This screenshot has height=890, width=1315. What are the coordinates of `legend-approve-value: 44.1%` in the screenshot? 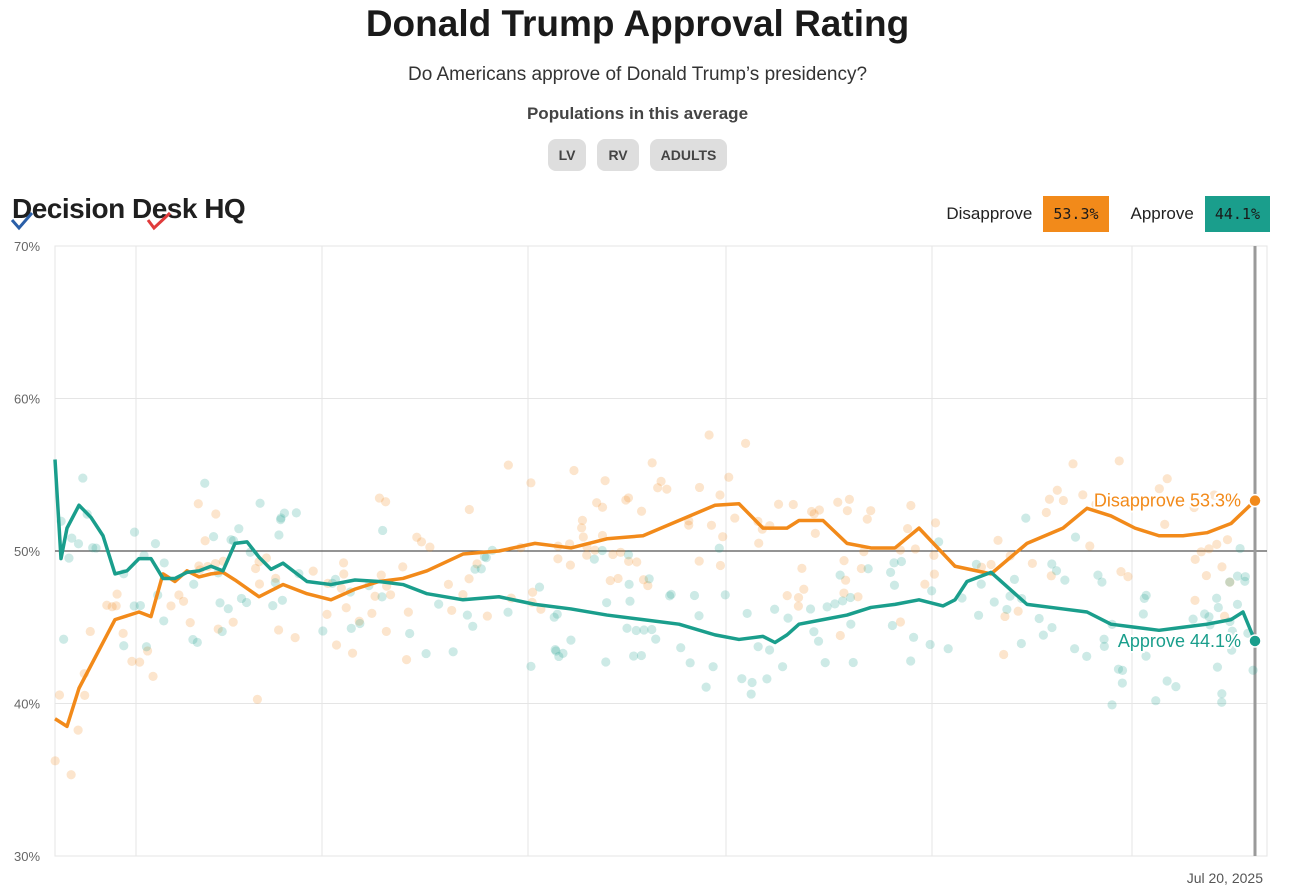 It's located at (1237, 214).